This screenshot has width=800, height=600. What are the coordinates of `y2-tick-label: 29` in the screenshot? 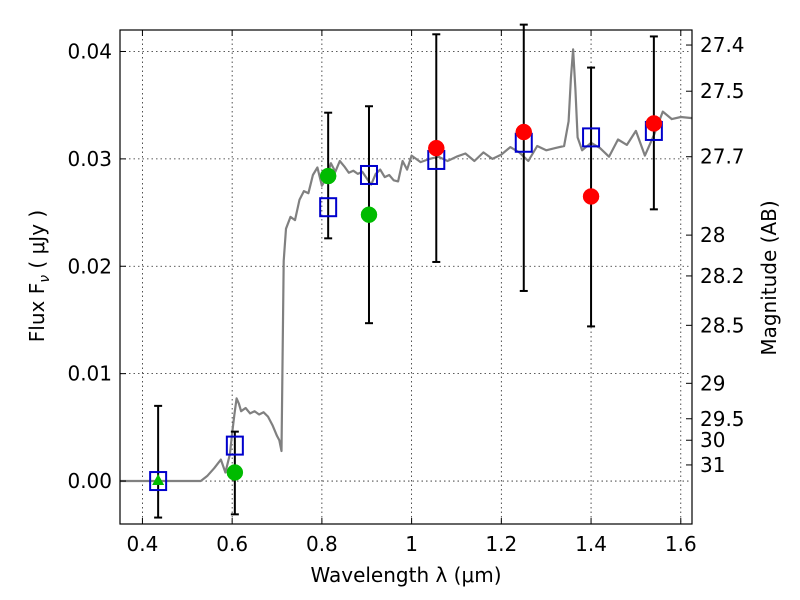 It's located at (712, 383).